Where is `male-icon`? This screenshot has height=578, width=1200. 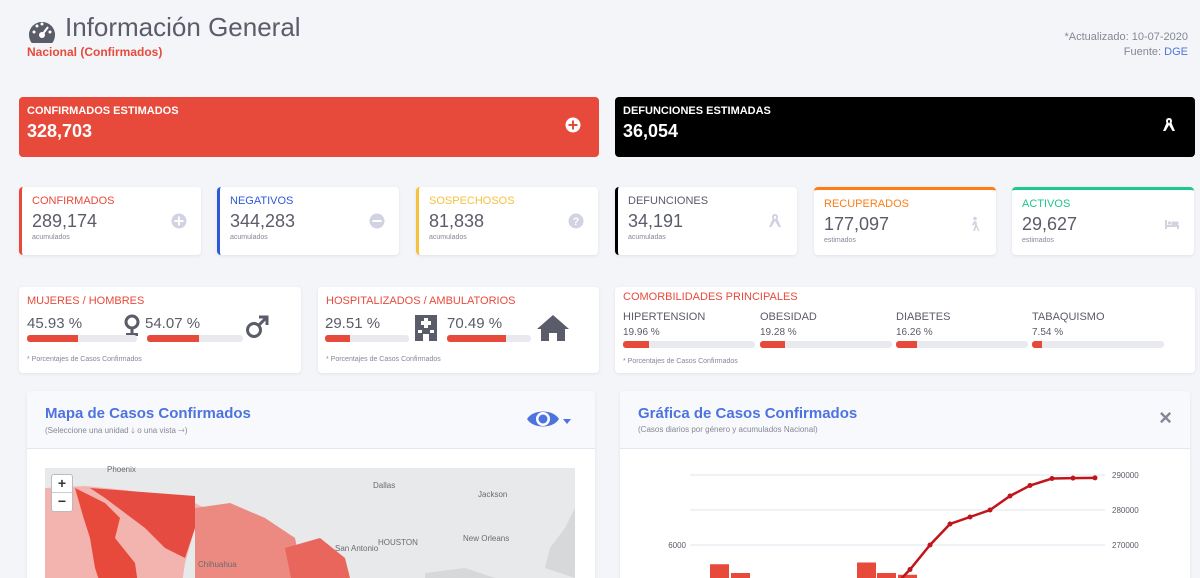
male-icon is located at coordinates (257, 326).